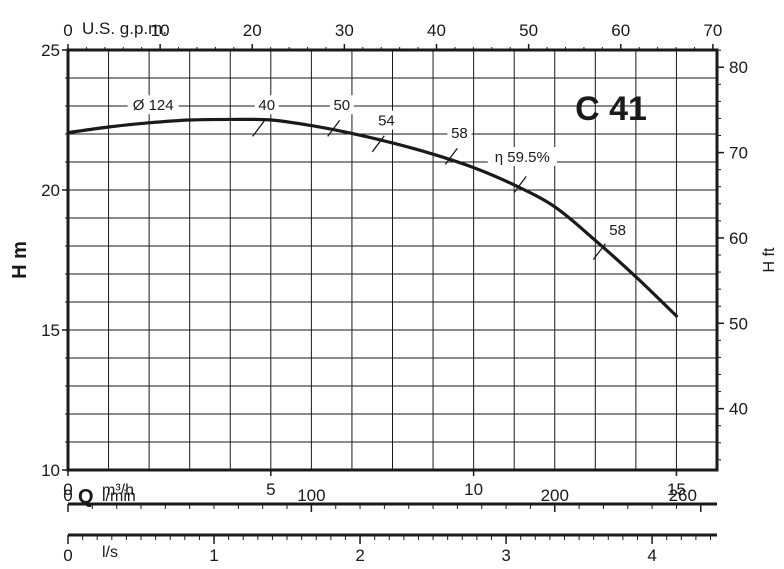 The image size is (784, 569). I want to click on y-right-tick-label: 40, so click(738, 409).